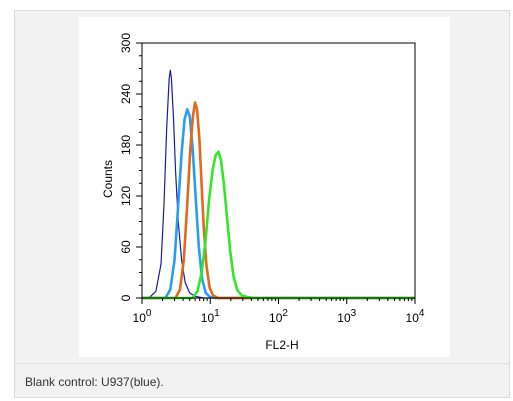 This screenshot has width=513, height=401. I want to click on x-tick-exponent: 3, so click(354, 313).